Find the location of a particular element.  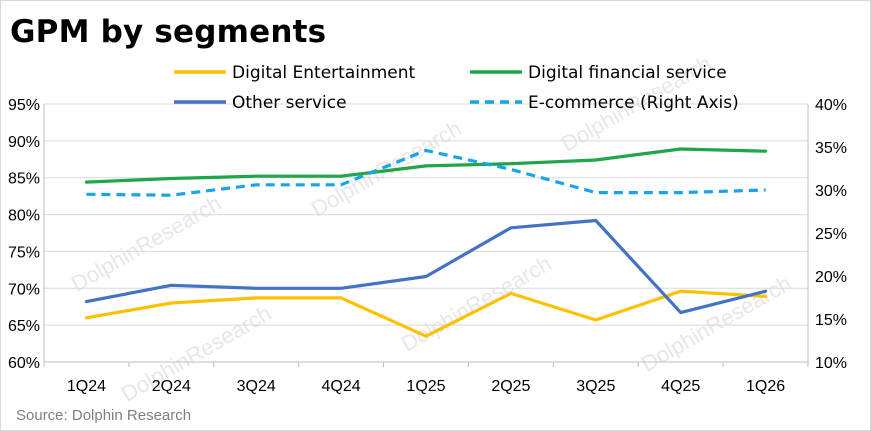

legend-label: Digital Entertainment is located at coordinates (324, 73).